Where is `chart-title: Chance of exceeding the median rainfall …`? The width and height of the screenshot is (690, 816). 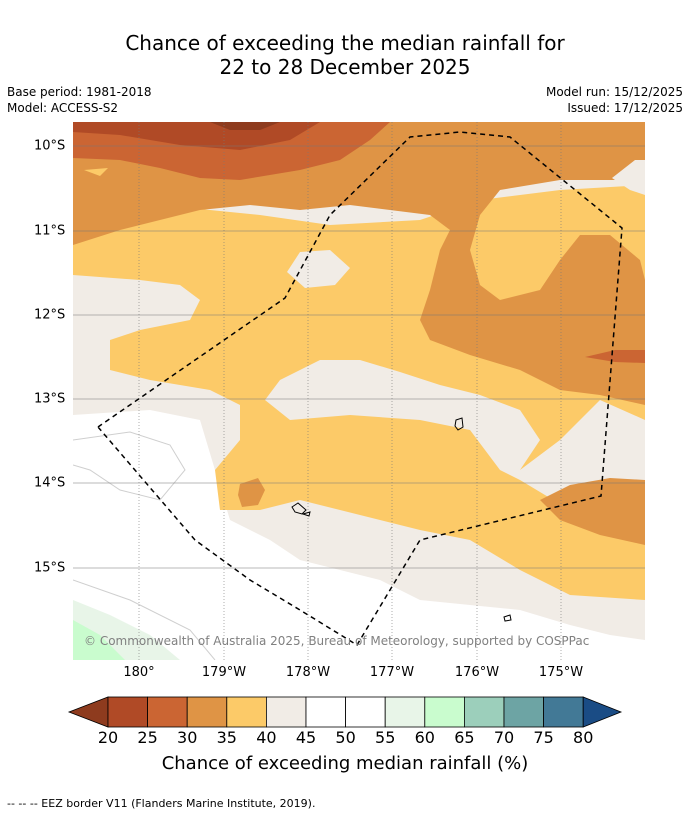 chart-title: Chance of exceeding the median rainfall … is located at coordinates (345, 55).